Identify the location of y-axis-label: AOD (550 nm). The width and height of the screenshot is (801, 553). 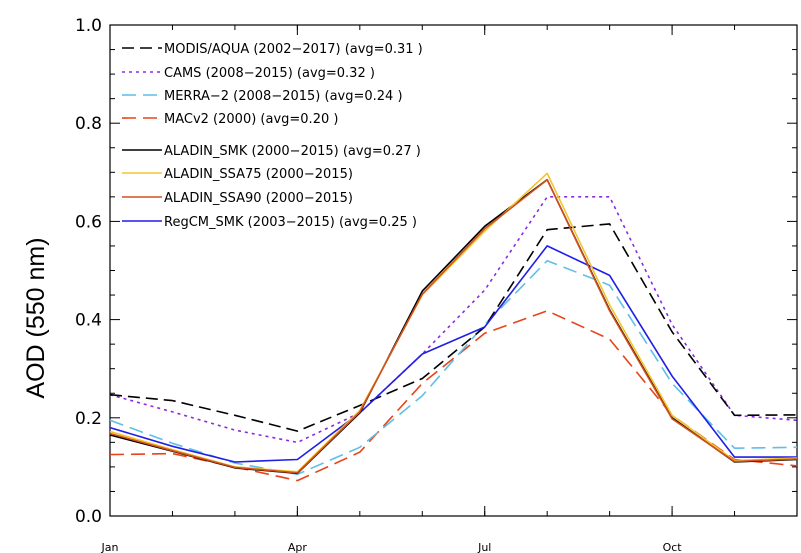
(36, 317).